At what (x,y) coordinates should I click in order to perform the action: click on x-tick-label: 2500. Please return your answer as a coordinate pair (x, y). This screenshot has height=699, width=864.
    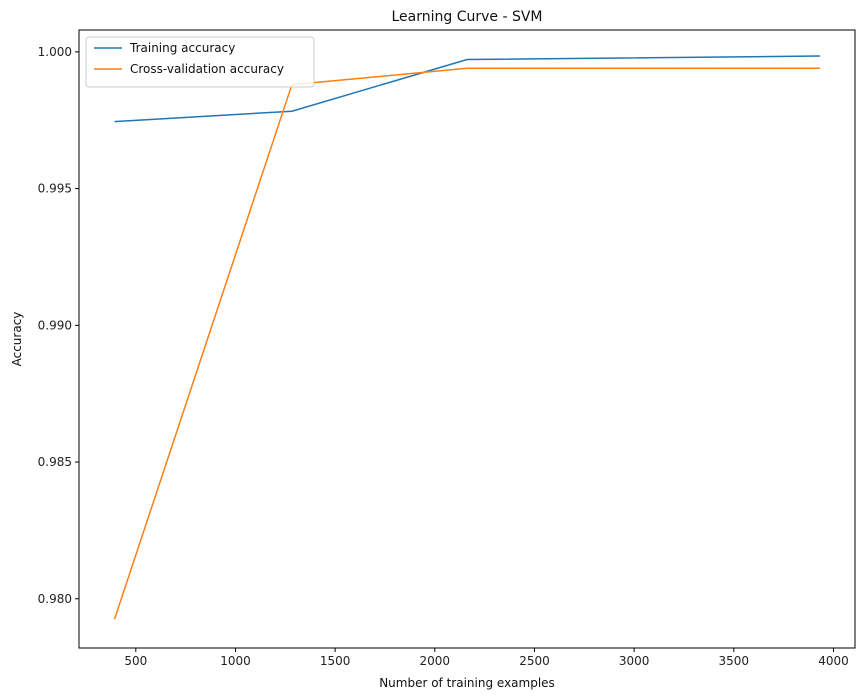
    Looking at the image, I should click on (534, 661).